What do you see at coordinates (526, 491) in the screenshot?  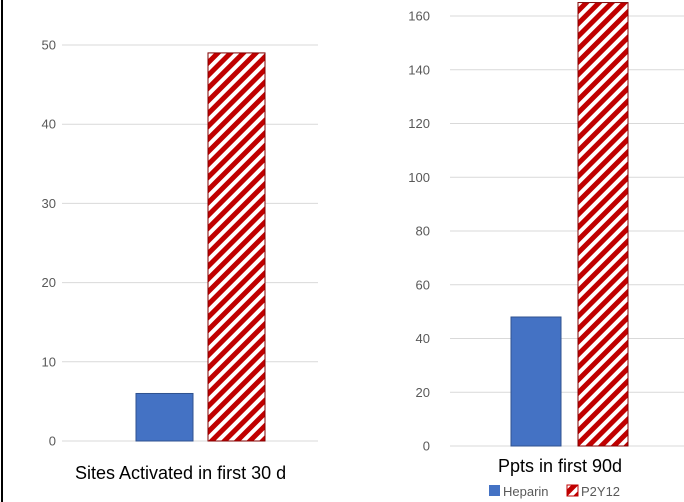 I see `legend-label-heparin: Heparin` at bounding box center [526, 491].